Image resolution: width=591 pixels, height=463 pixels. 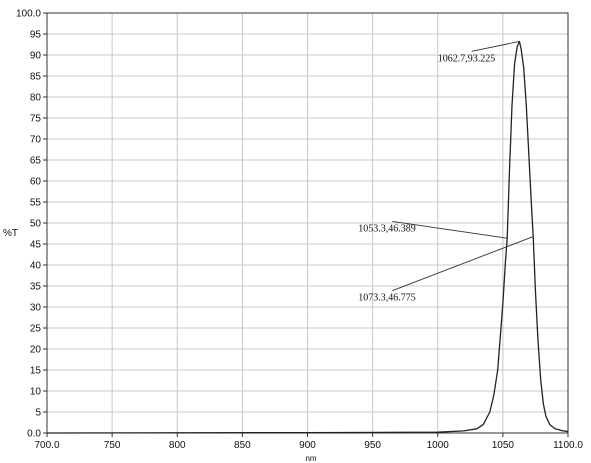 What do you see at coordinates (307, 445) in the screenshot?
I see `x-tick-label: 900` at bounding box center [307, 445].